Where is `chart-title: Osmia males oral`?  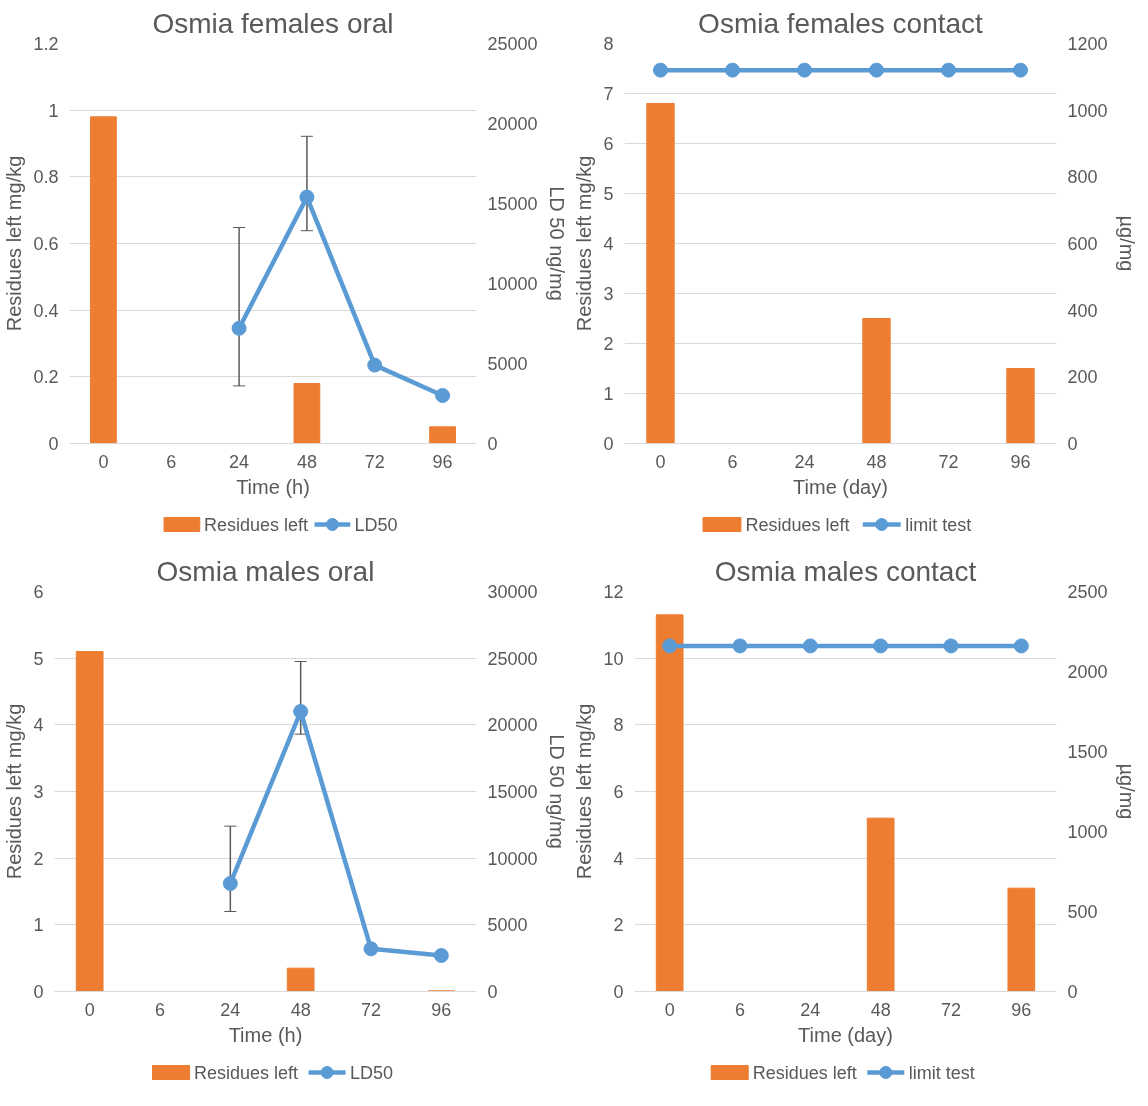
chart-title: Osmia males oral is located at coordinates (265, 571).